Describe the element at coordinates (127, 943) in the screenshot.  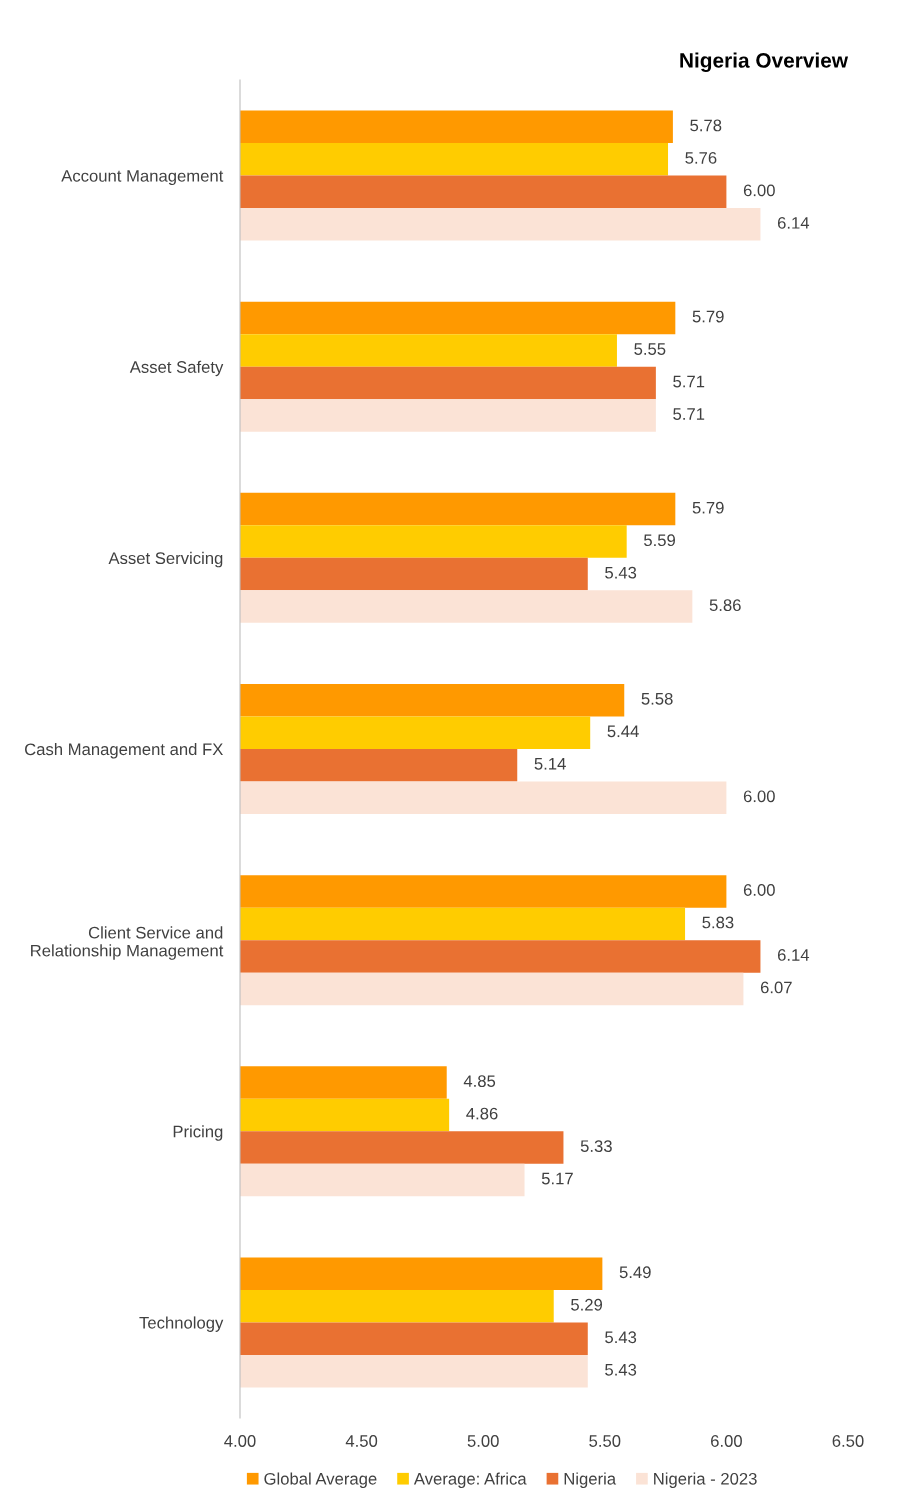
I see `y-tick-label: Client Service and Relationship Management` at that location.